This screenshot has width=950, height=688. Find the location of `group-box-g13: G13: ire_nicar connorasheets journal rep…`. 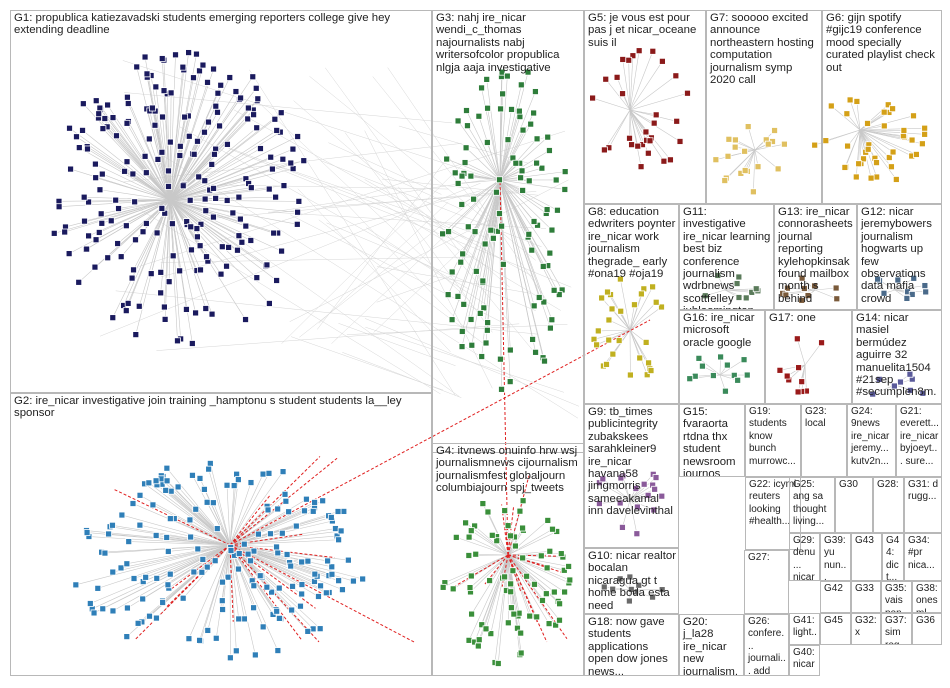

group-box-g13: G13: ire_nicar connorasheets journal rep… is located at coordinates (815, 257).